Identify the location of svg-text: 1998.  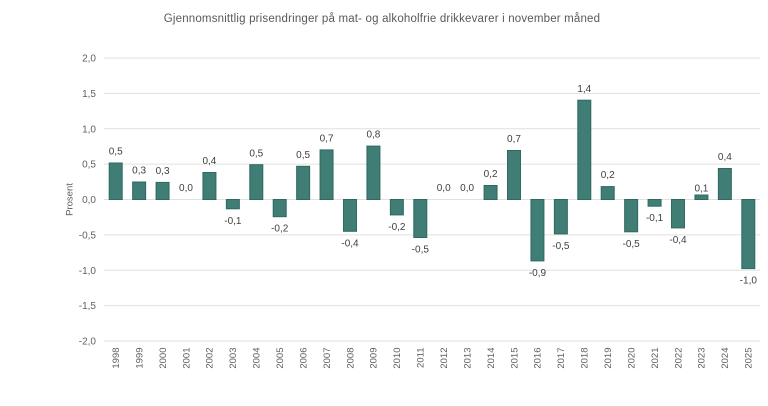
(116, 358).